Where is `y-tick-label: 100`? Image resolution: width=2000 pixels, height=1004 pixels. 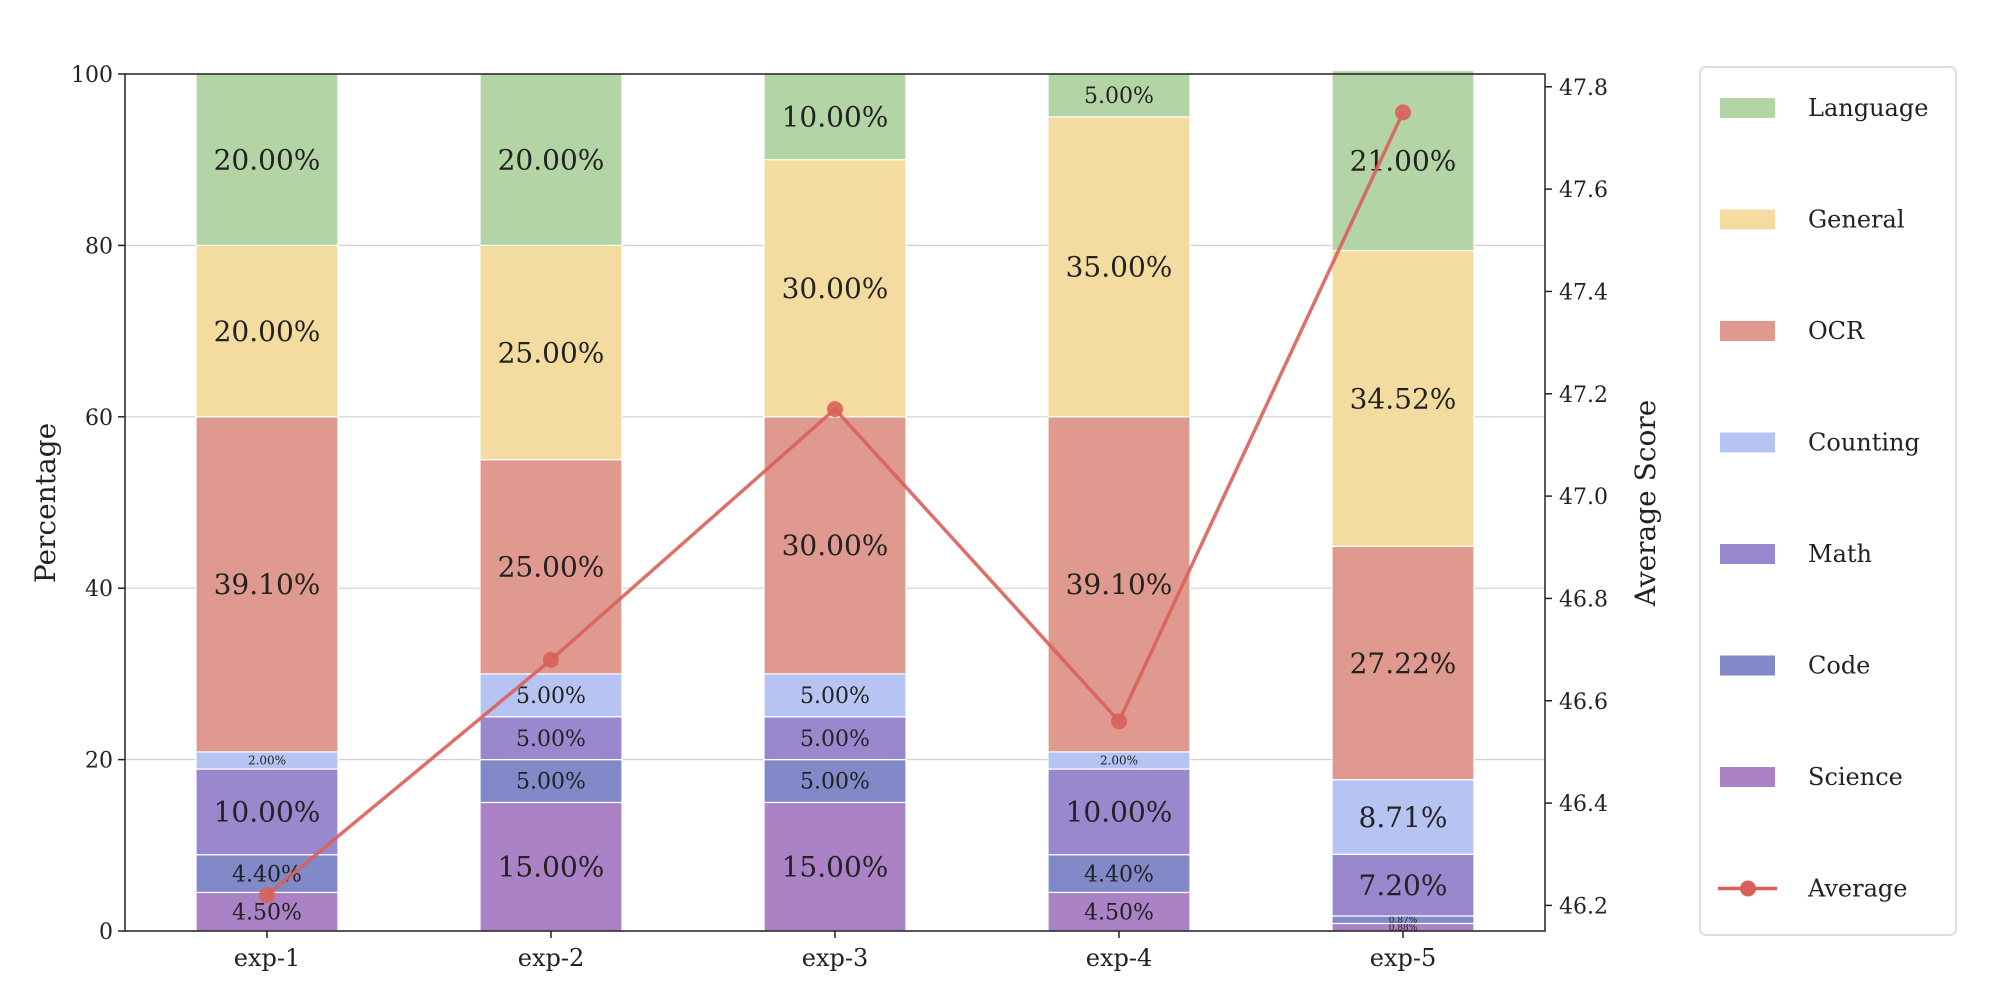
y-tick-label: 100 is located at coordinates (92, 75).